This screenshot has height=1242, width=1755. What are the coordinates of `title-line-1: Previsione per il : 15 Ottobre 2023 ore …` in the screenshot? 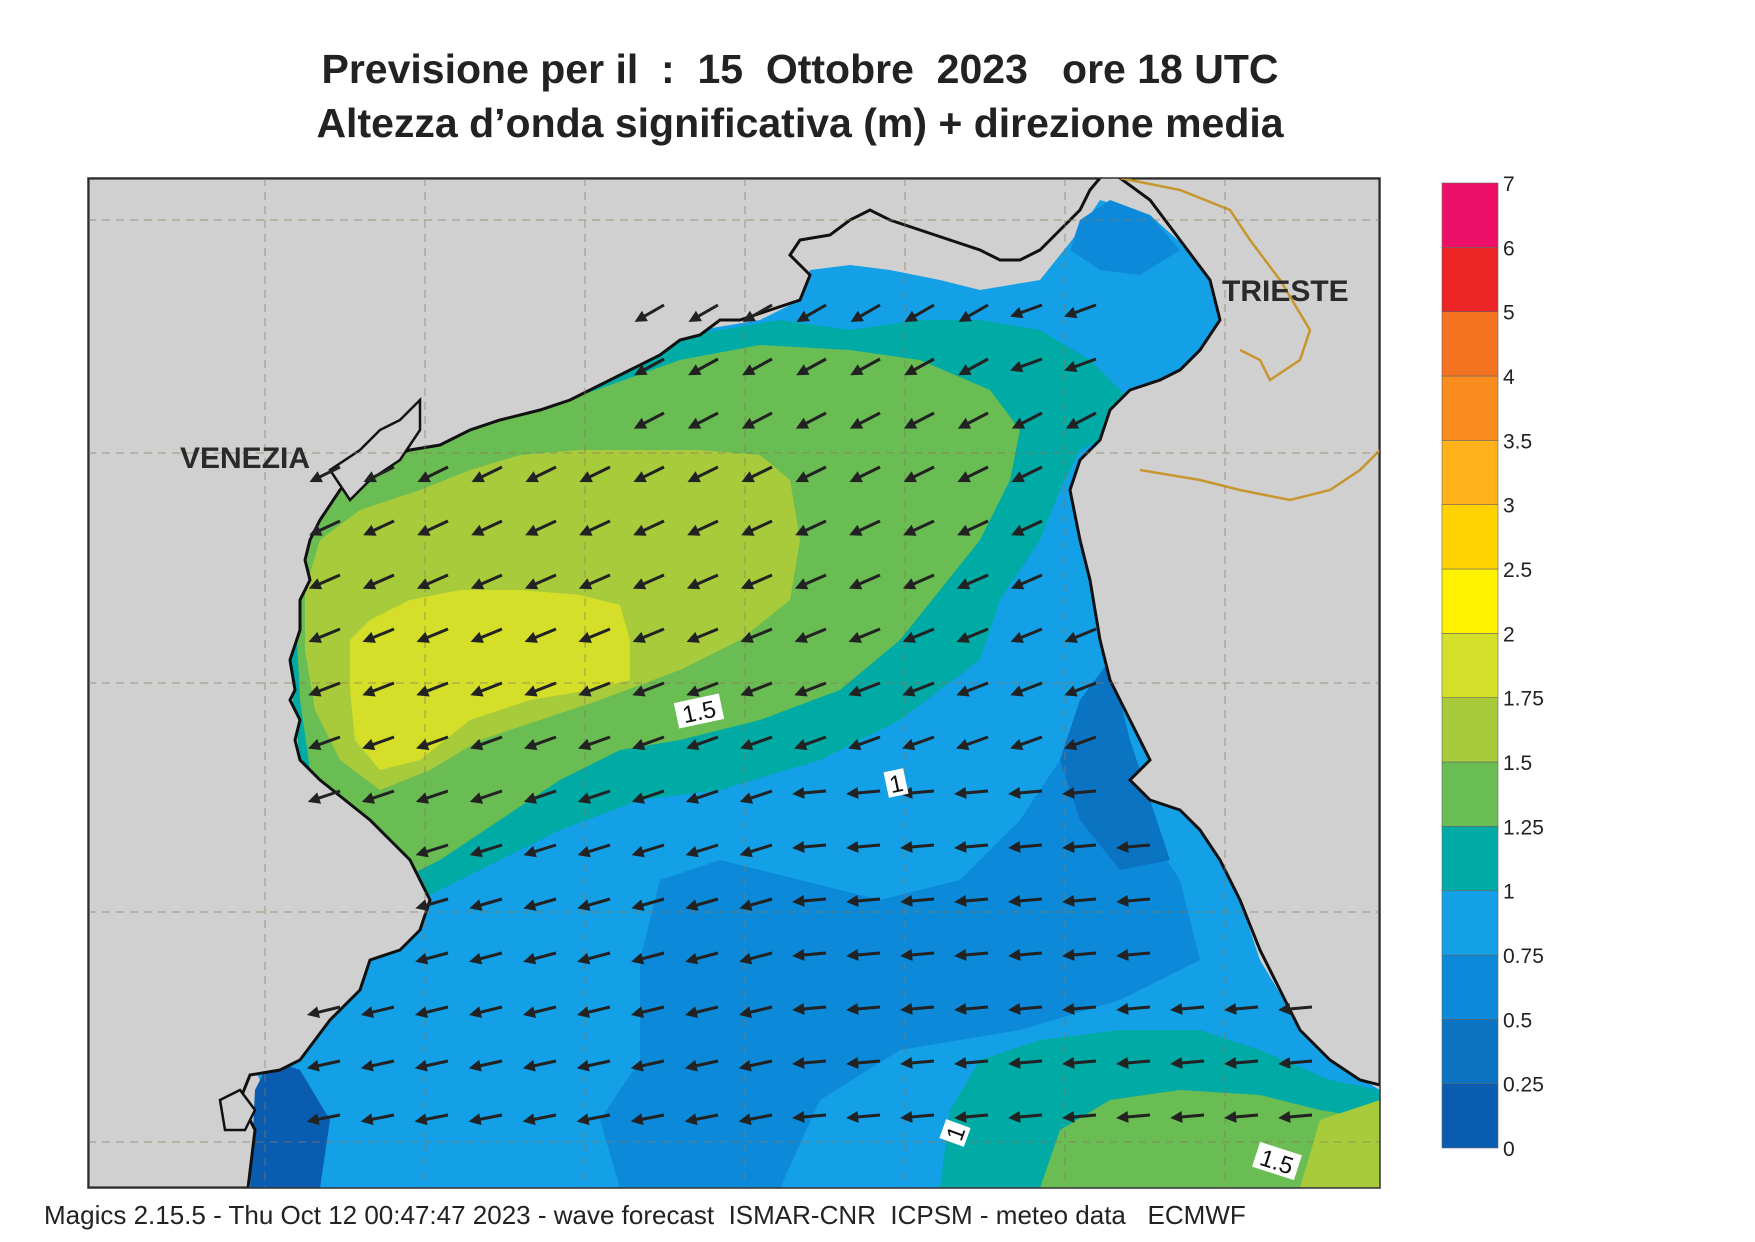 It's located at (800, 69).